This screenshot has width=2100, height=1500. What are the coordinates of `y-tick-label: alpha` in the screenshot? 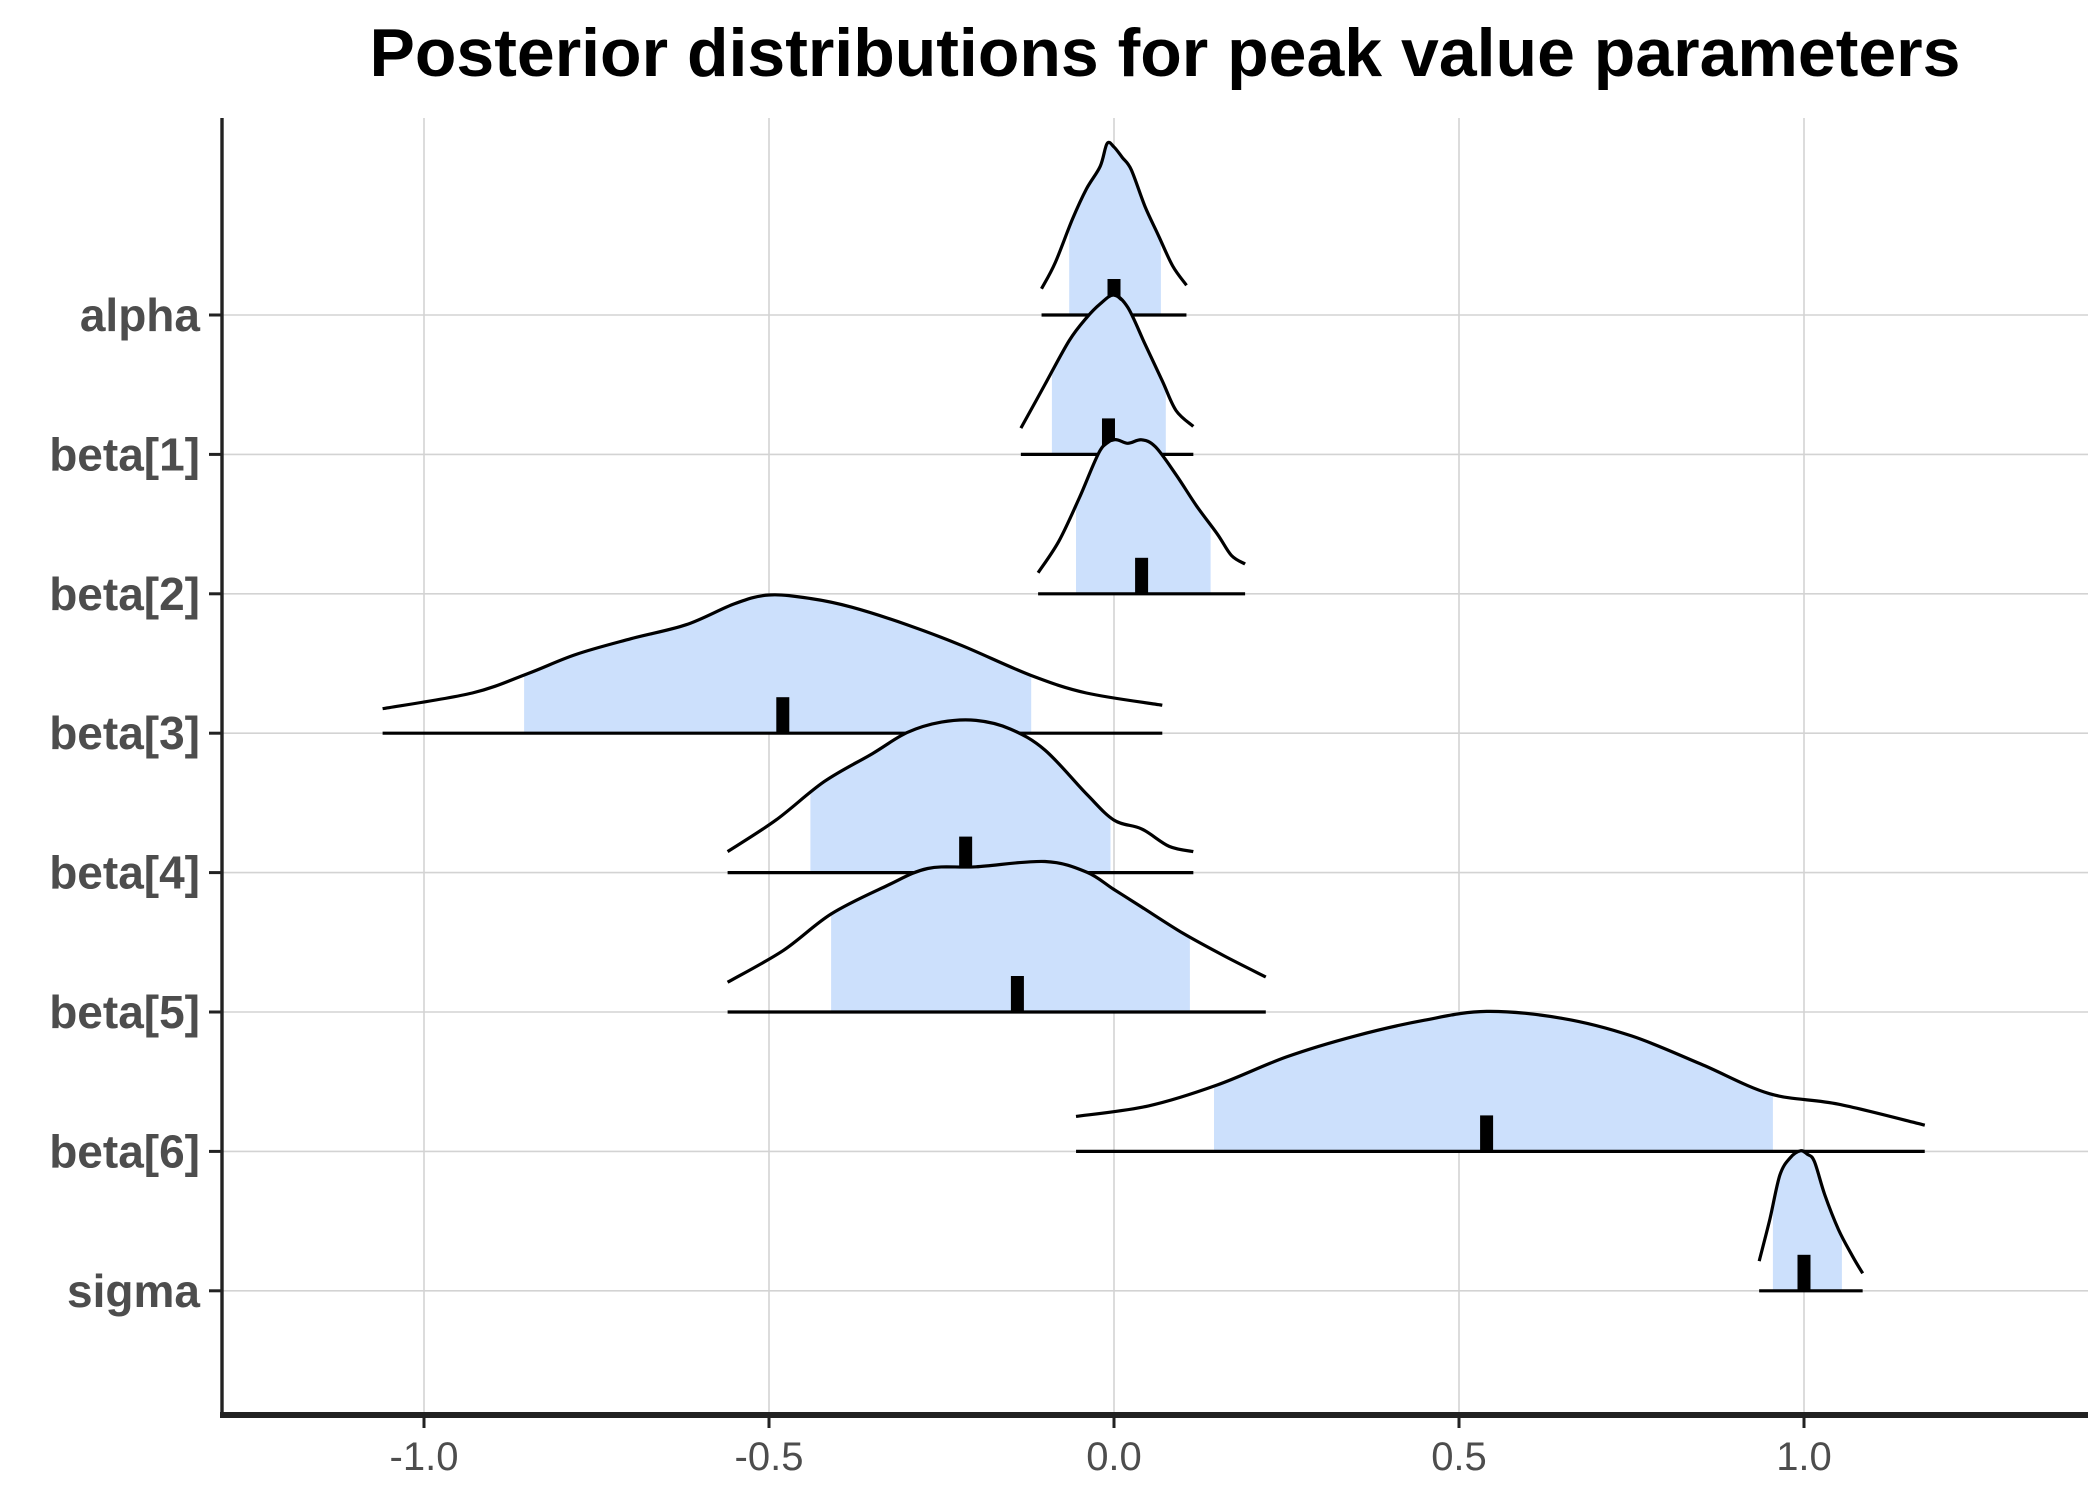 It's located at (140, 315).